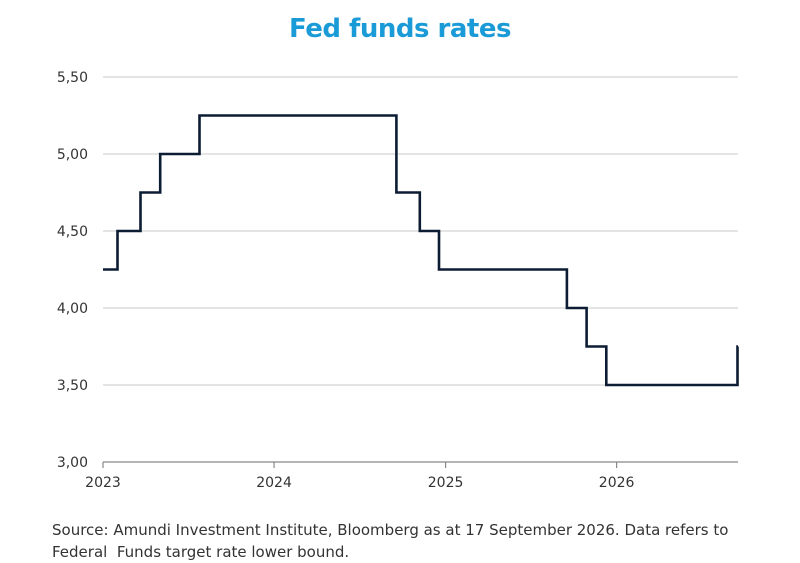 This screenshot has width=800, height=563. What do you see at coordinates (103, 483) in the screenshot?
I see `x-tick-label: 2023` at bounding box center [103, 483].